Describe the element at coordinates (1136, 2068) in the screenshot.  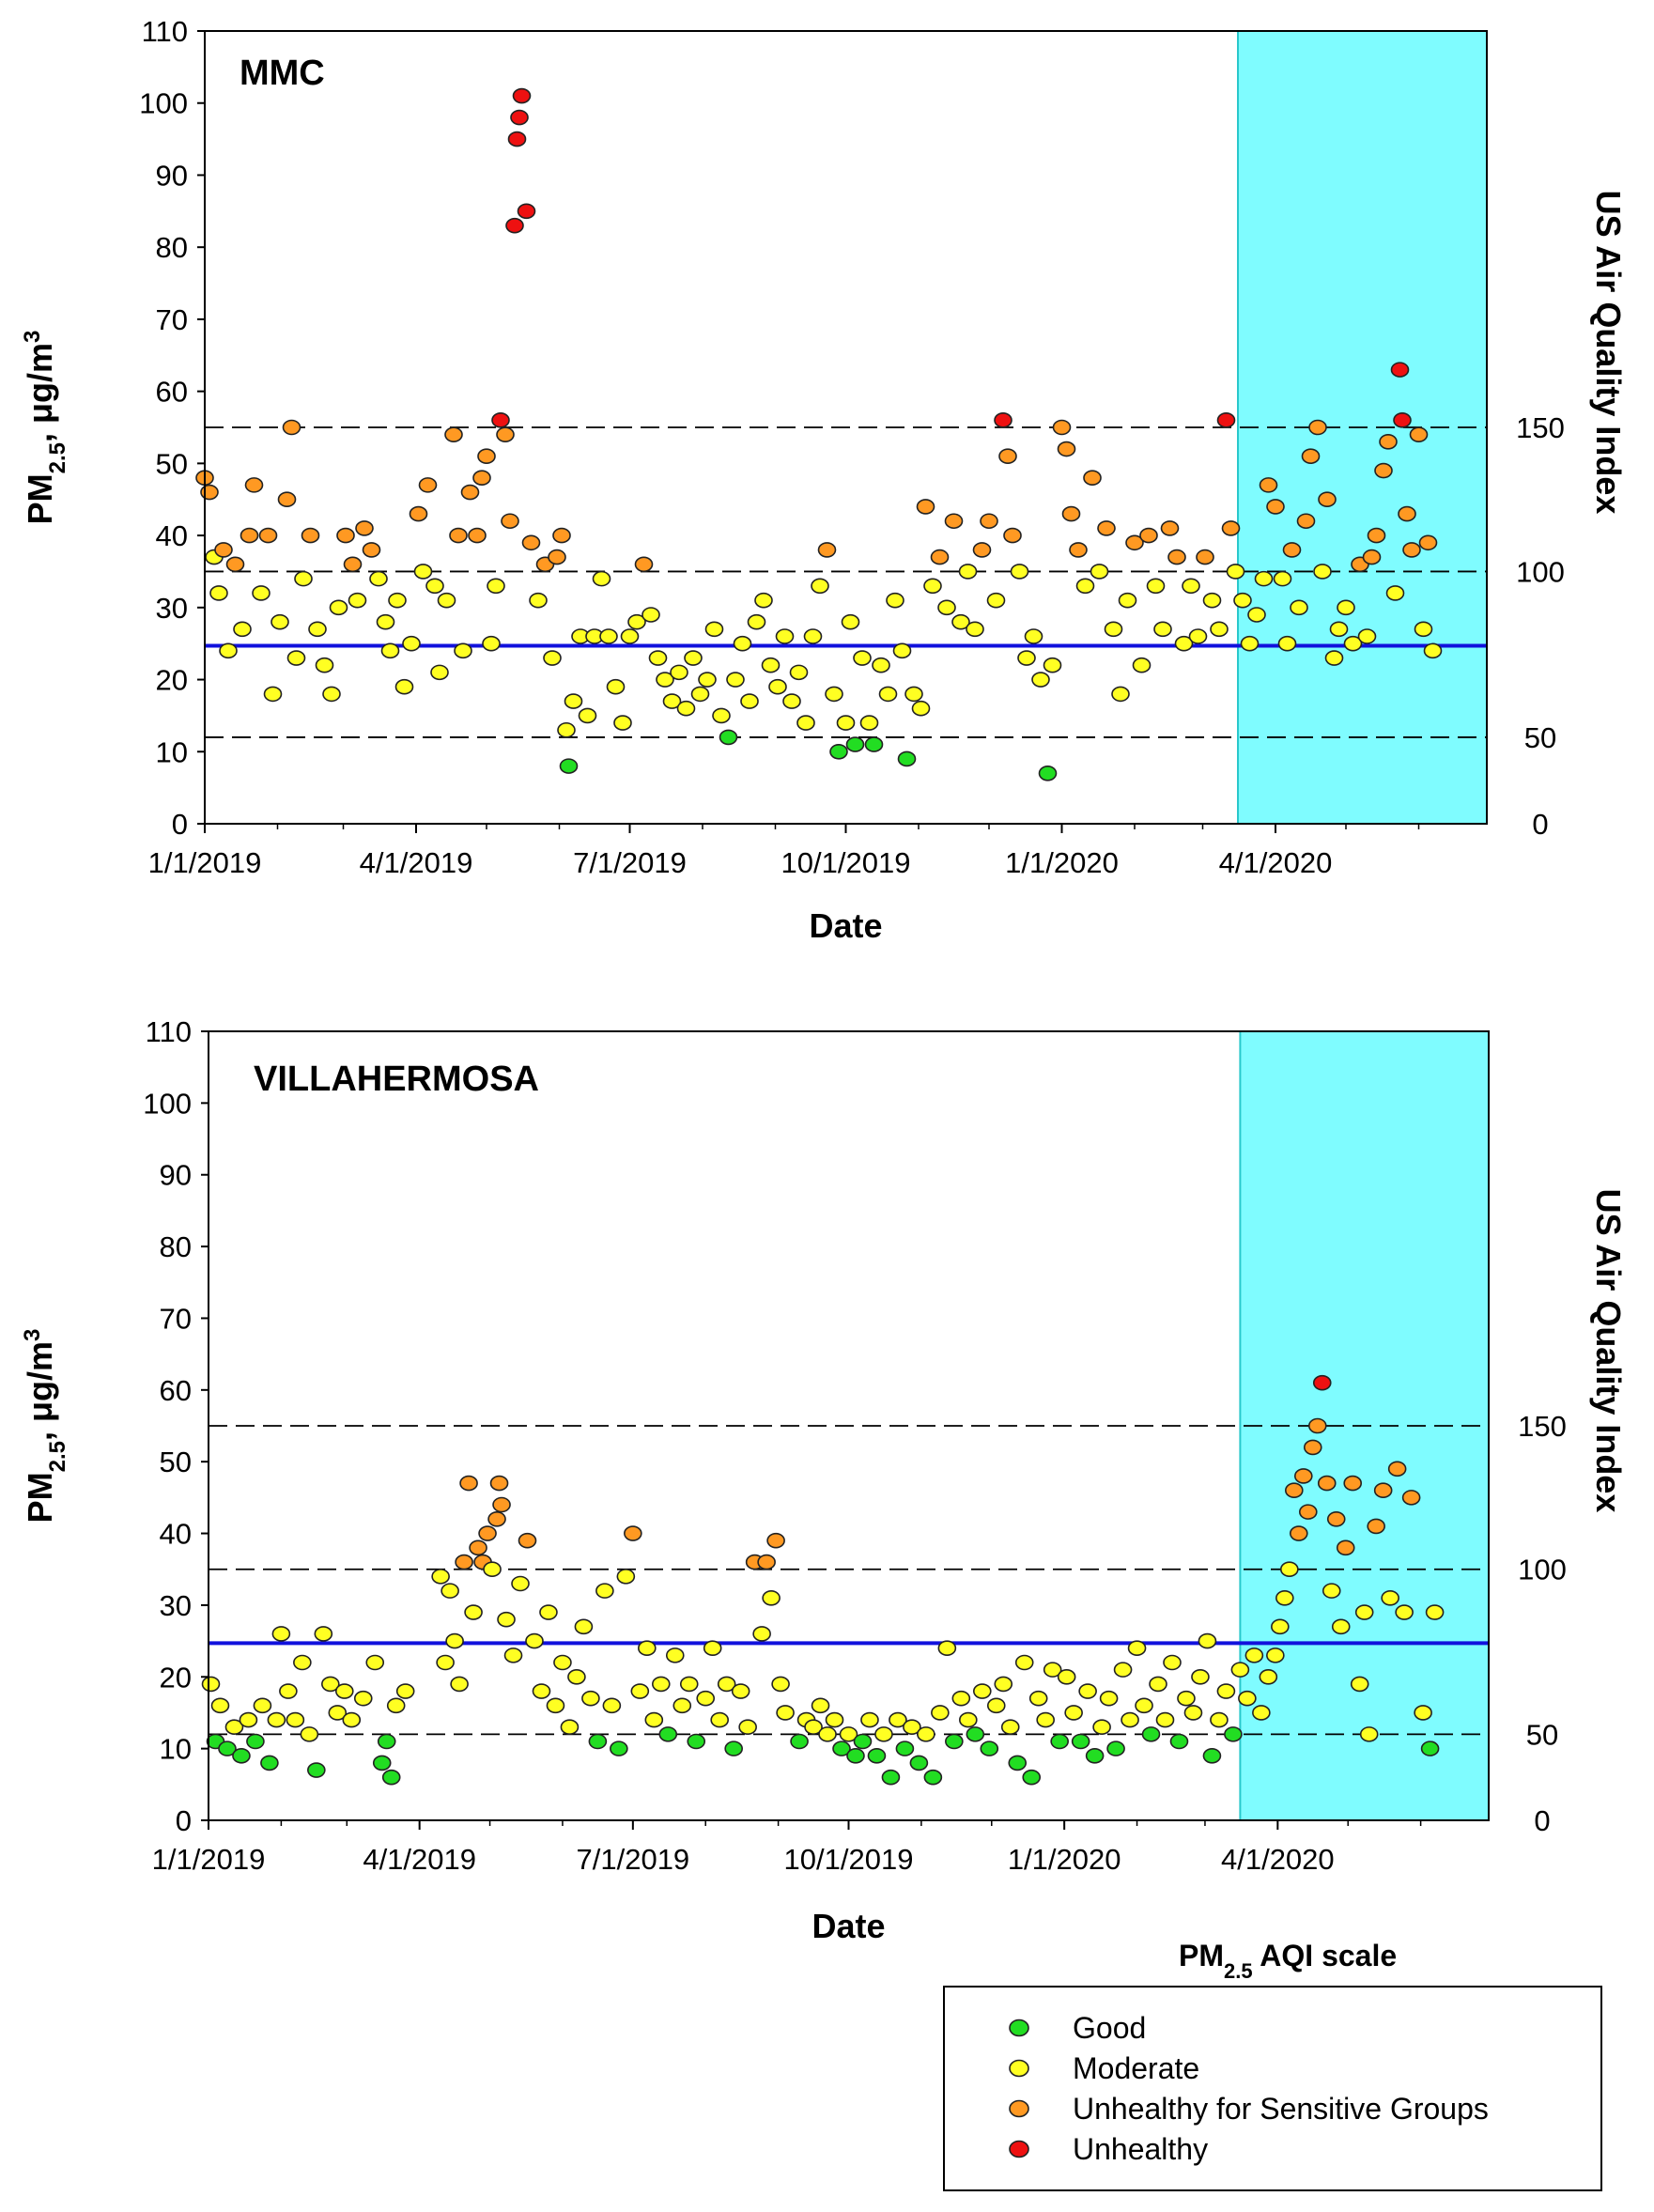
I see `legend-label-moderate: Moderate` at that location.